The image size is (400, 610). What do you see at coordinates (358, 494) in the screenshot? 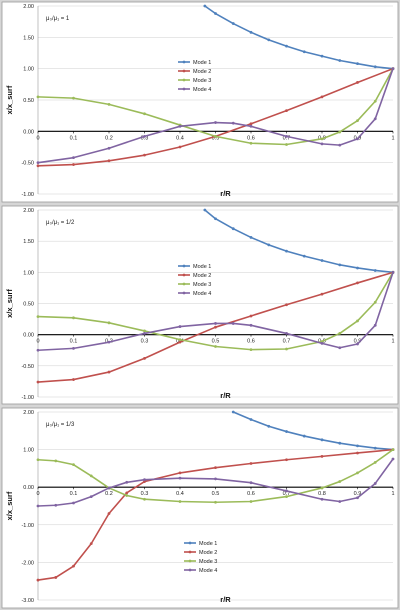
I see `x-tick-label: 0.9` at bounding box center [358, 494].